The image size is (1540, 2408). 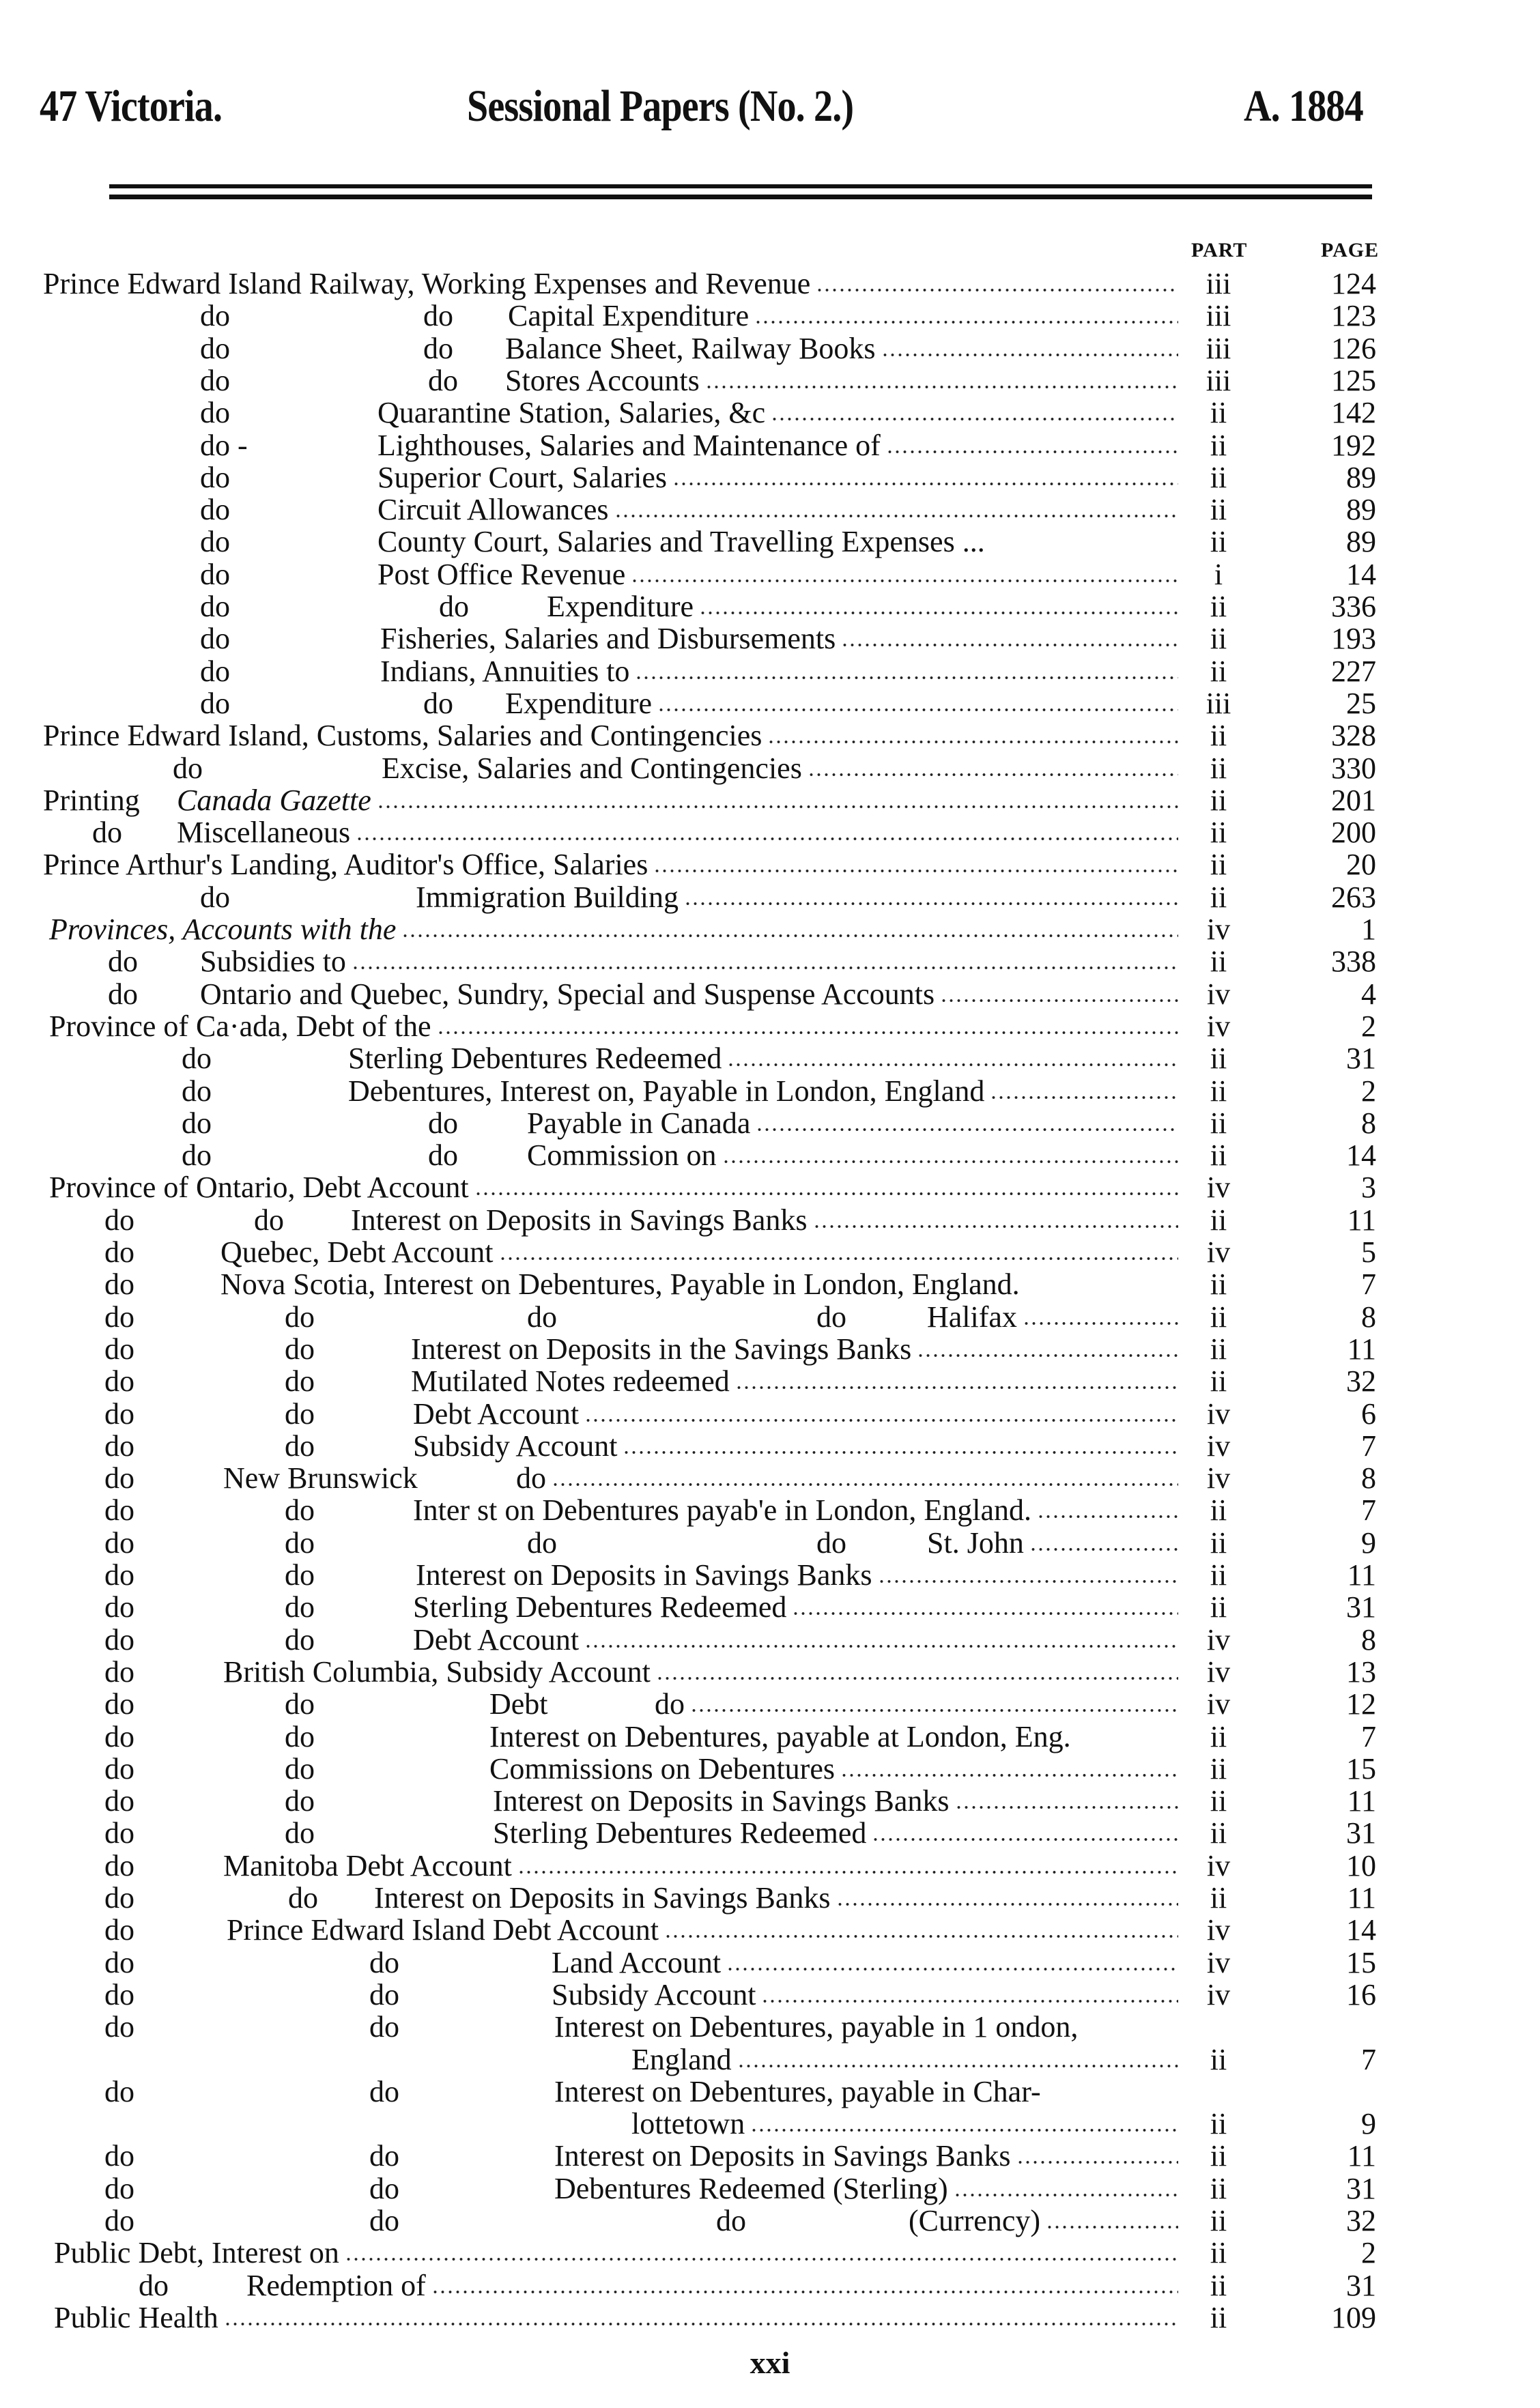 What do you see at coordinates (620, 606) in the screenshot?
I see `entry-text-value: Expenditure` at bounding box center [620, 606].